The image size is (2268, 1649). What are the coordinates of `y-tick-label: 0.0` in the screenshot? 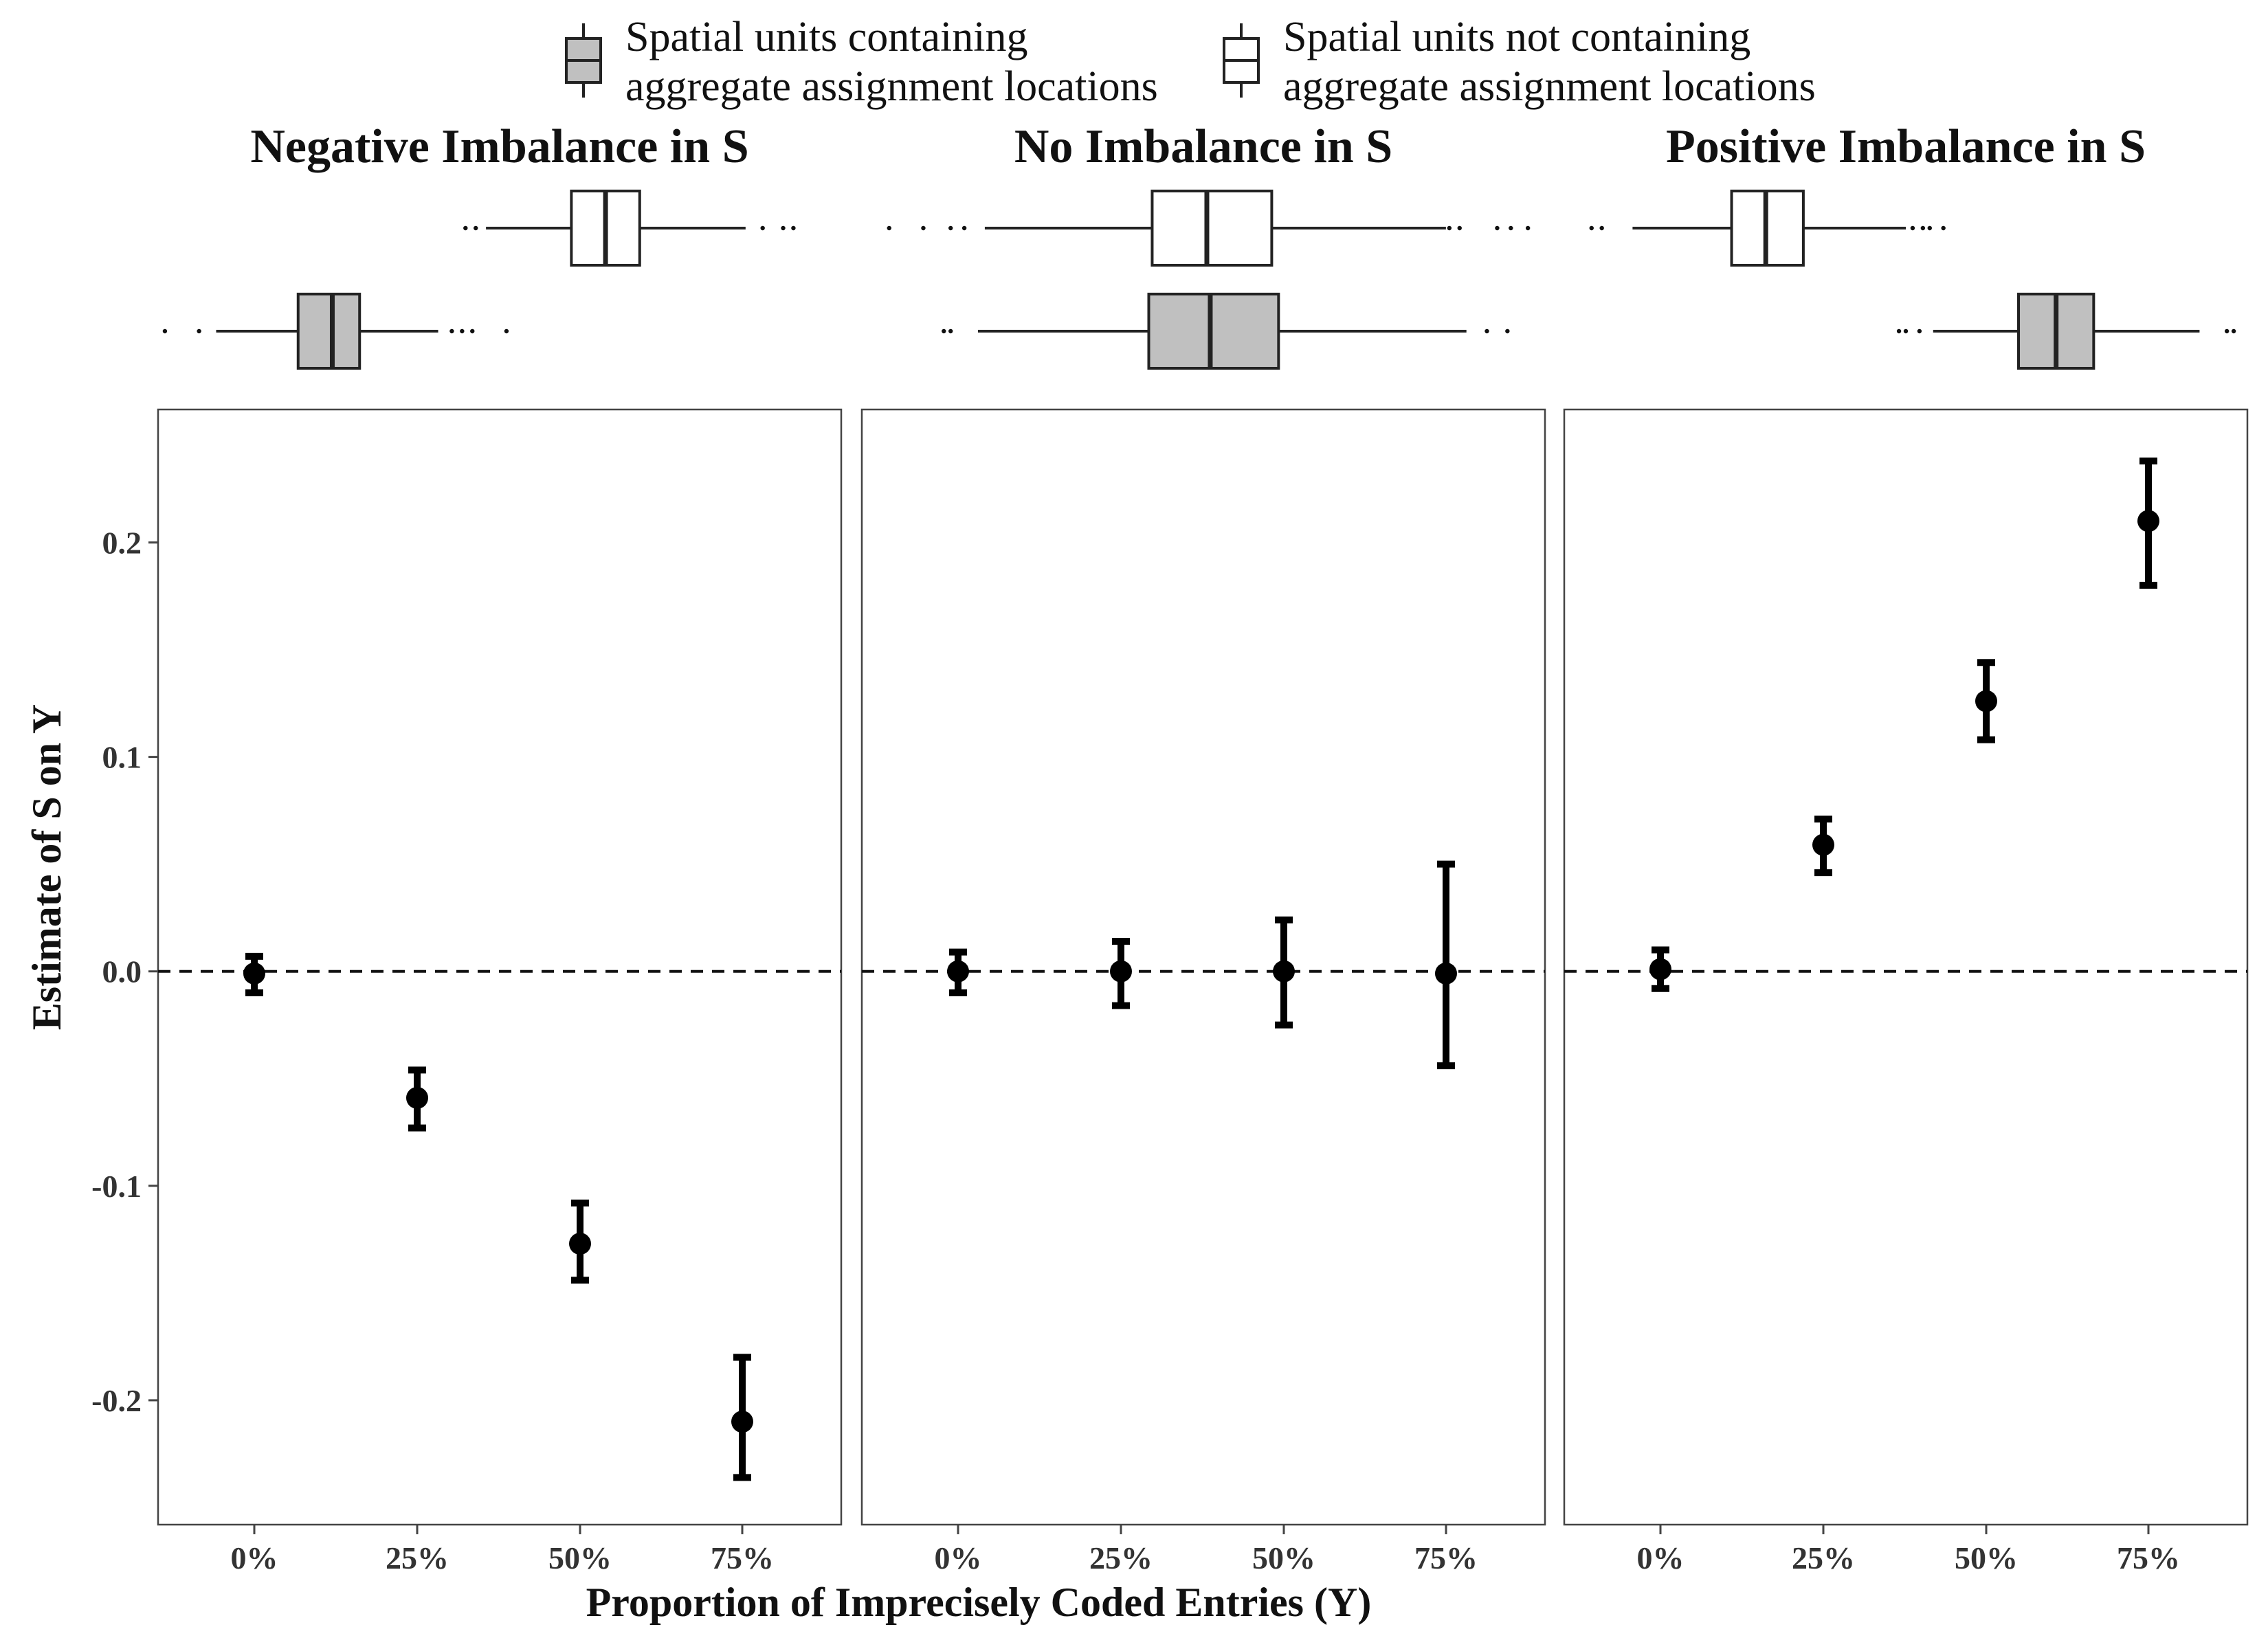 It's located at (122, 972).